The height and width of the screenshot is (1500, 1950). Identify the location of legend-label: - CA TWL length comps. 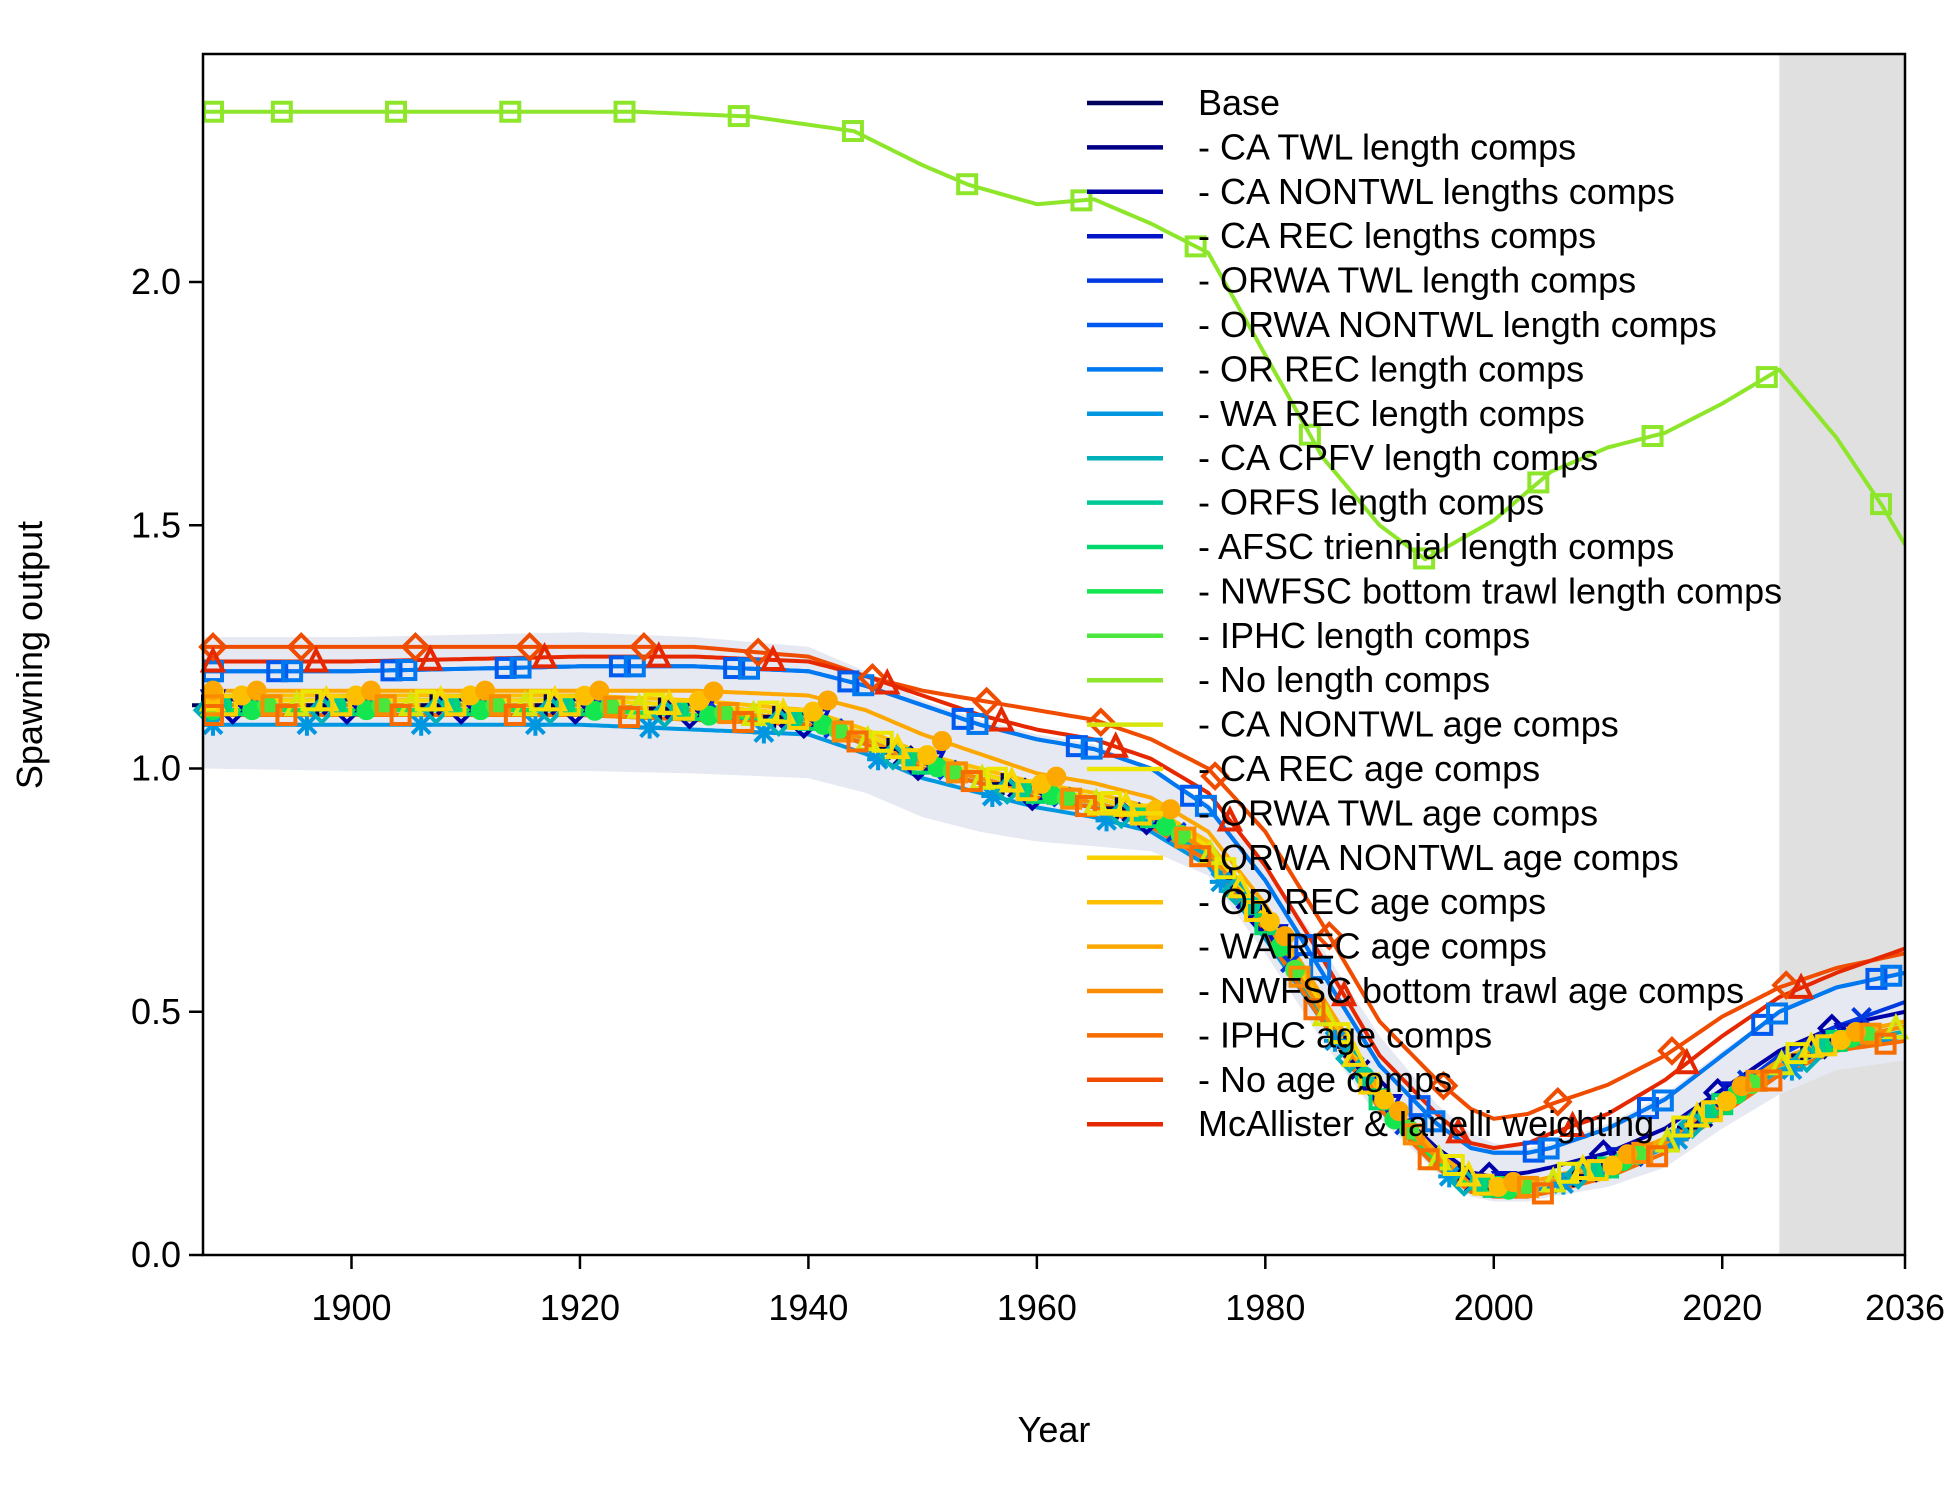
(1387, 146).